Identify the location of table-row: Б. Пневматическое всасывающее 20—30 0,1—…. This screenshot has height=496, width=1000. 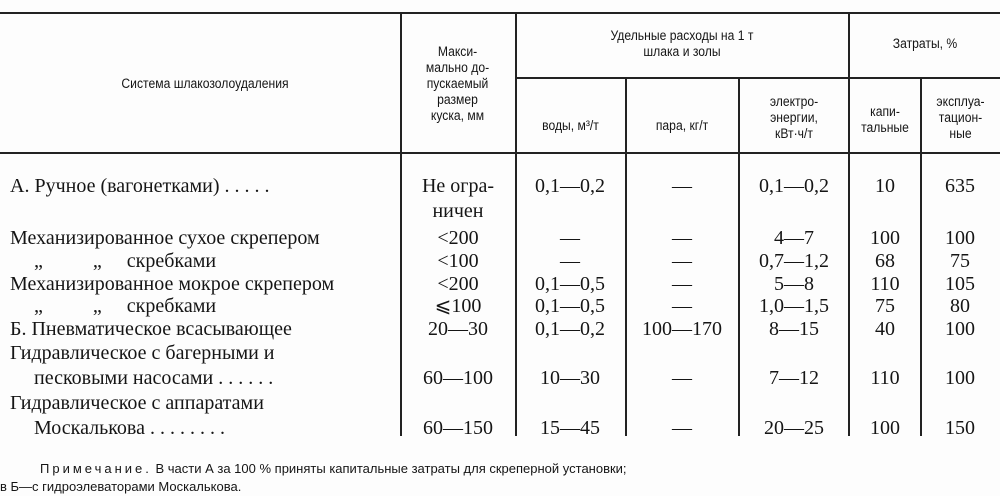
(500, 329).